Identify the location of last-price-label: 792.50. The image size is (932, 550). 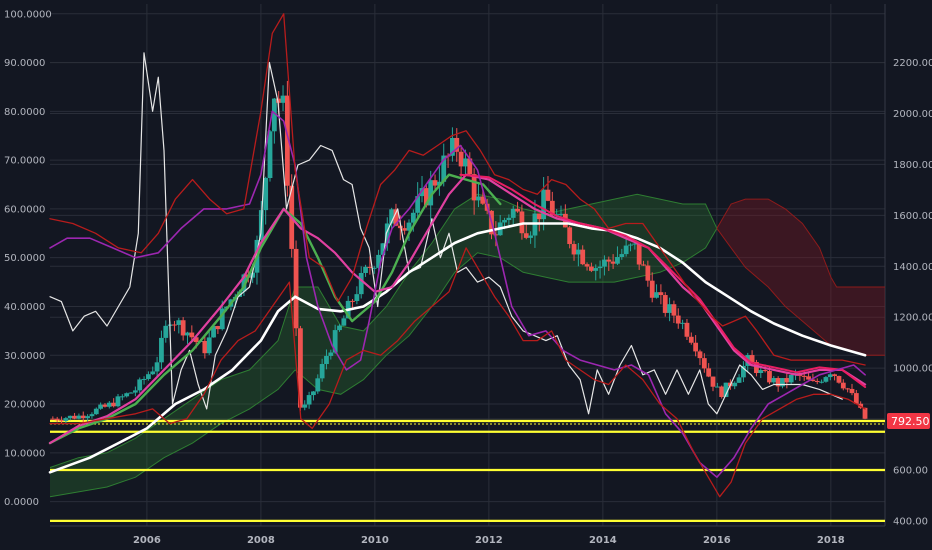
(910, 421).